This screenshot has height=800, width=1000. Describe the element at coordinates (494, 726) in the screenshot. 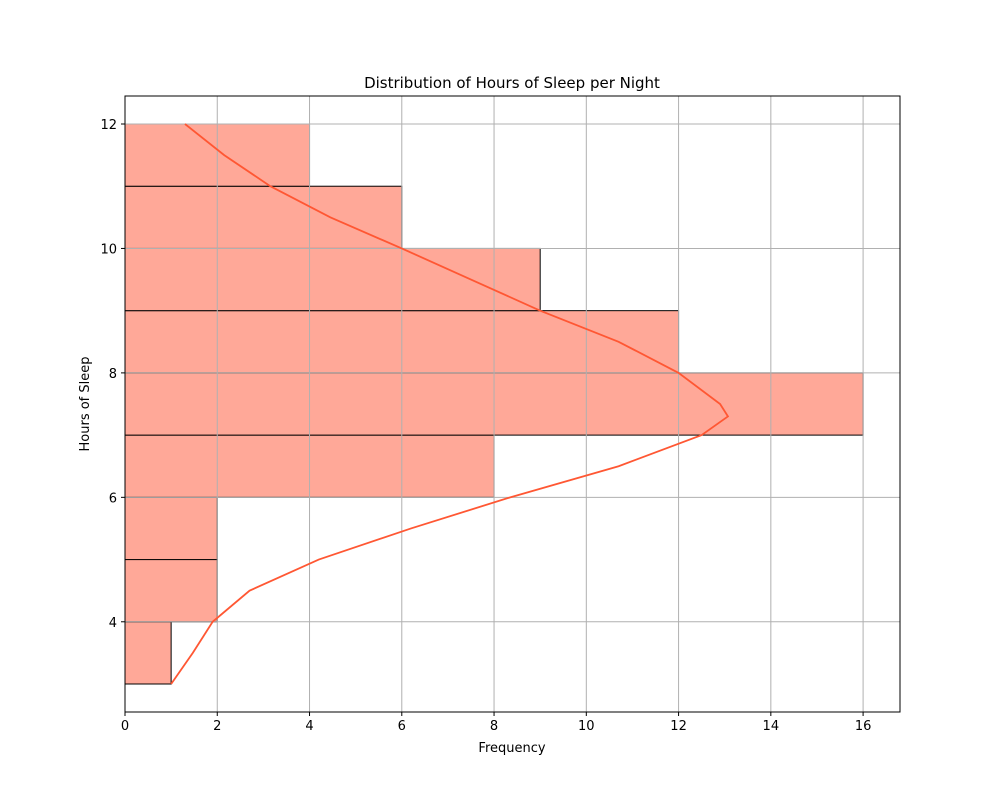

I see `x-tick-label: 8` at that location.